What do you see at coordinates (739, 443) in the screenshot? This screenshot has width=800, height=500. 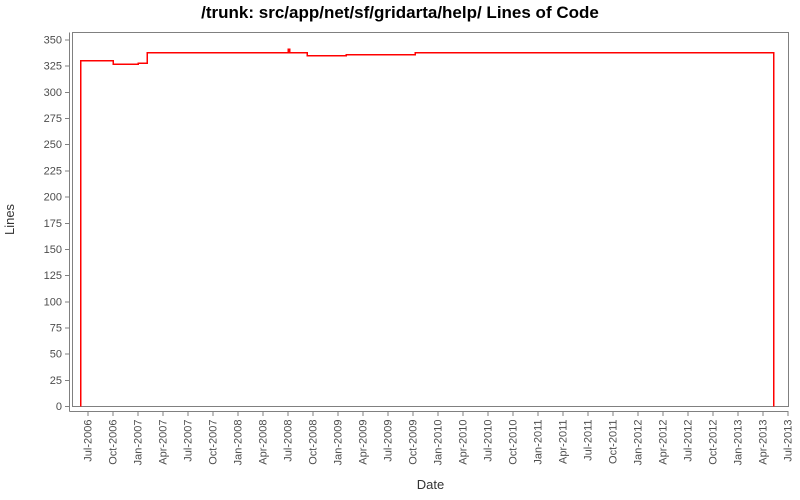 I see `x-tick-label: Jan-2013` at bounding box center [739, 443].